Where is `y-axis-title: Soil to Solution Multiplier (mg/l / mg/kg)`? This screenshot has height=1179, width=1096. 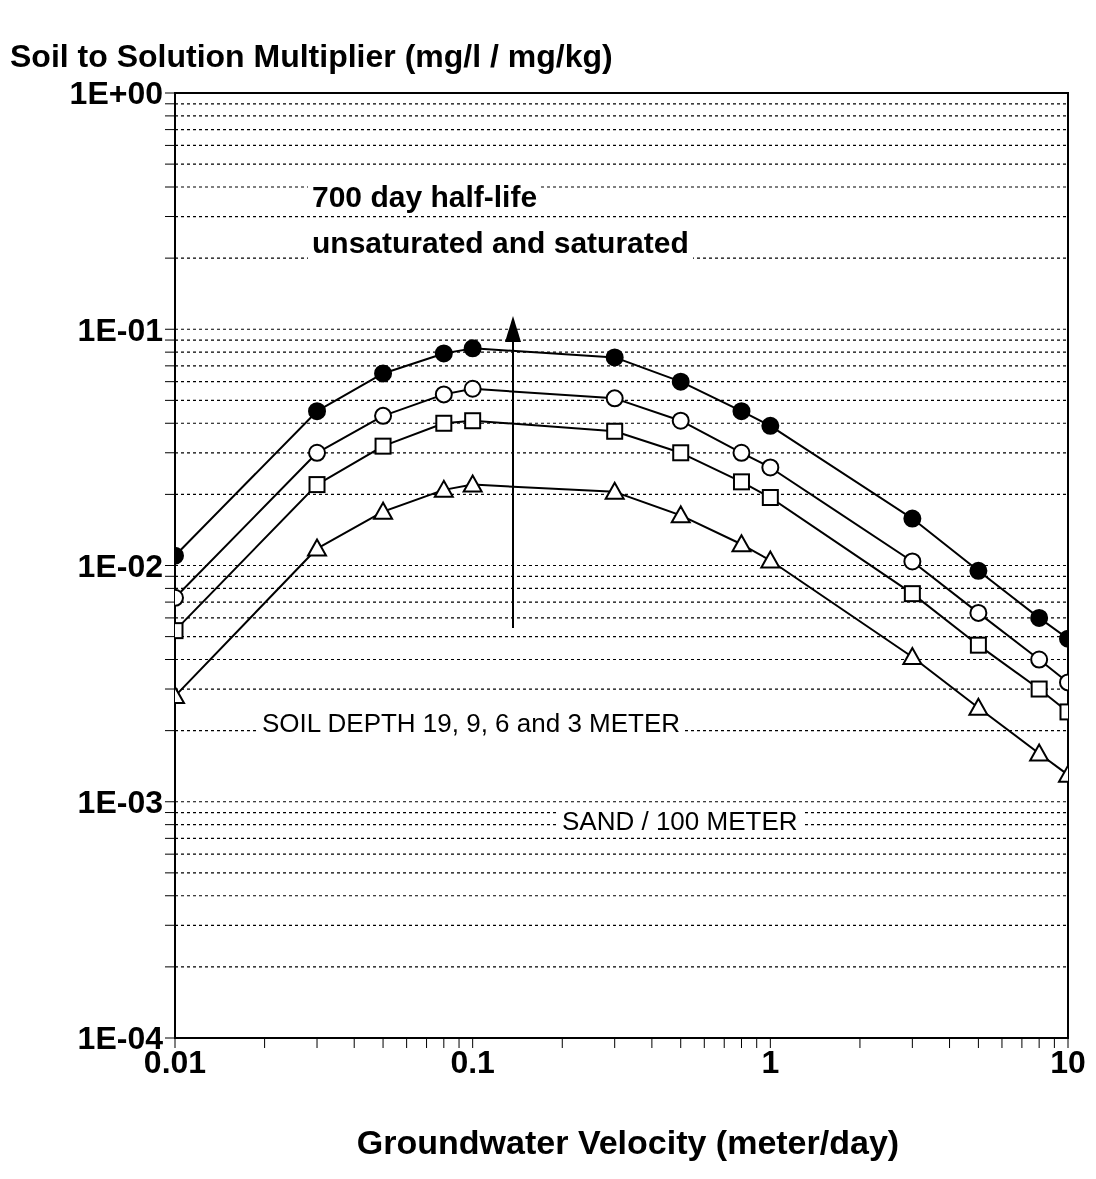
y-axis-title: Soil to Solution Multiplier (mg/l / mg/kg) is located at coordinates (311, 56).